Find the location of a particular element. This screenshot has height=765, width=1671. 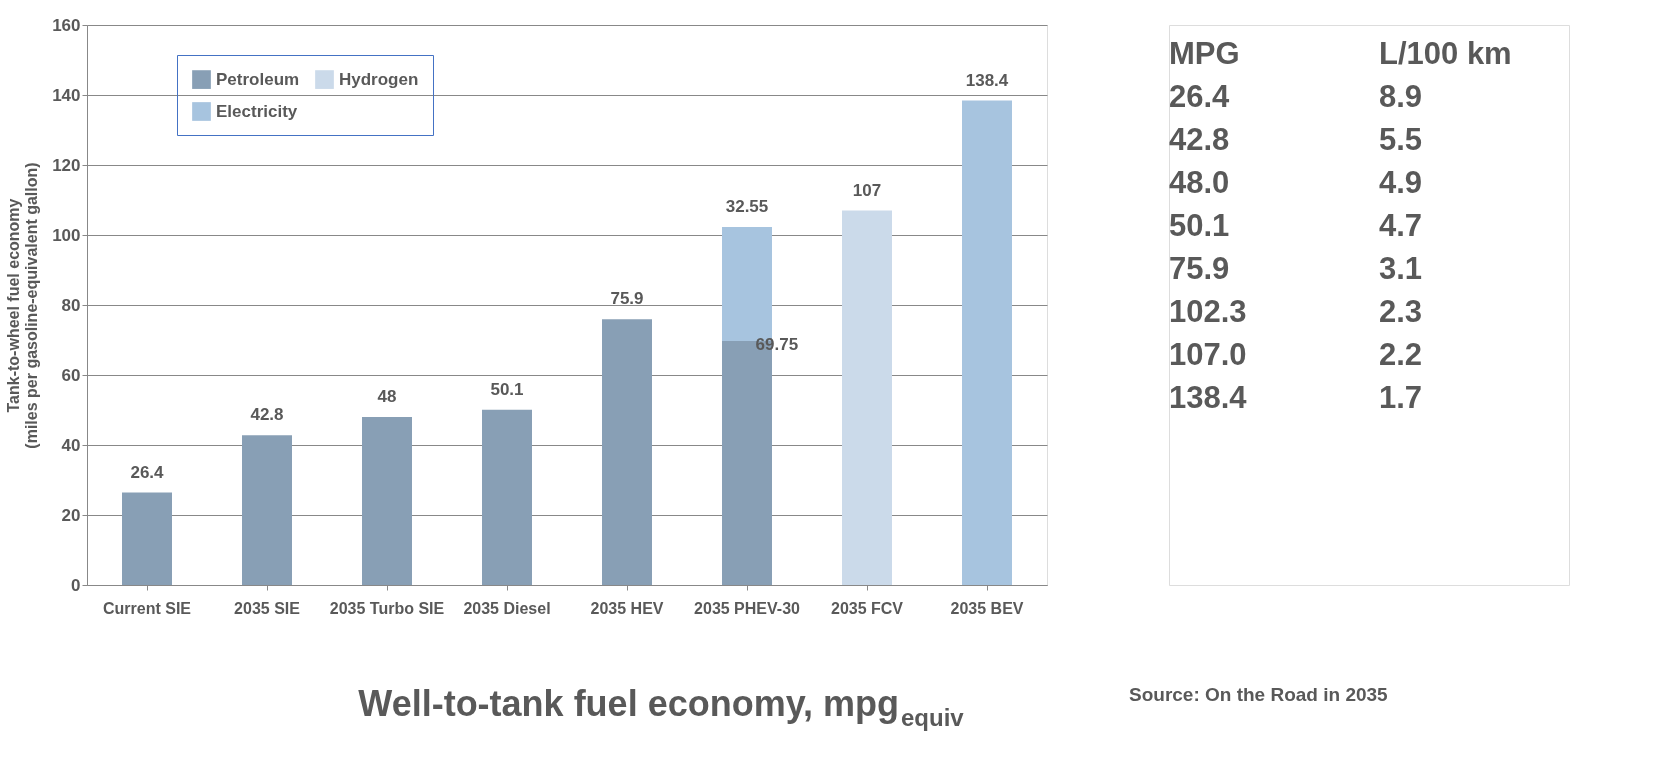

text: L/100 km is located at coordinates (1445, 53).